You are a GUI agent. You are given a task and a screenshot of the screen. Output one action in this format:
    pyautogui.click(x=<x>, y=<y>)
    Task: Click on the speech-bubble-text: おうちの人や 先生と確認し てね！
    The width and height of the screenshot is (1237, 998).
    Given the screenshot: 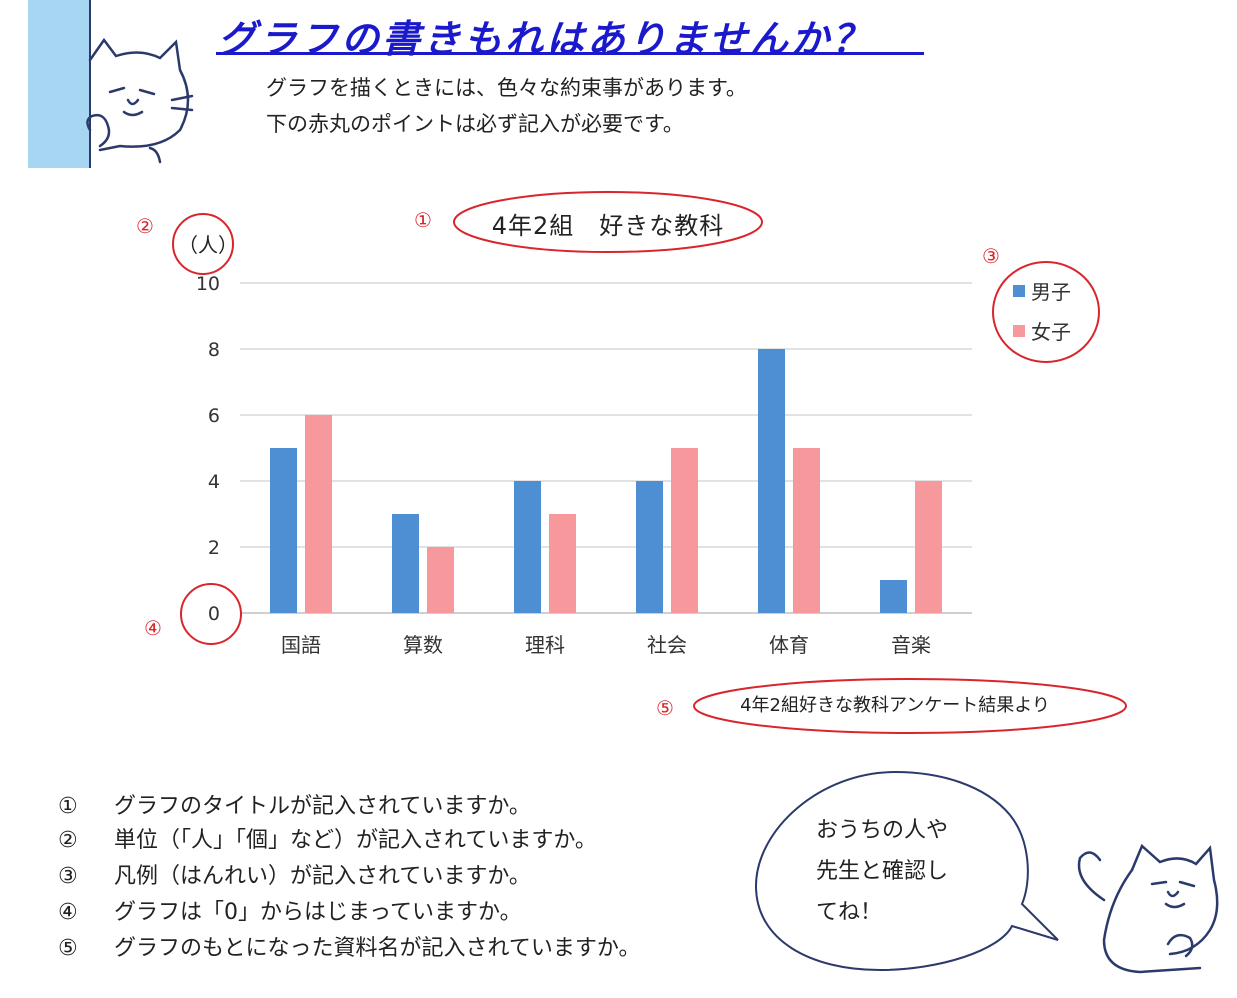 What is the action you would take?
    pyautogui.click(x=882, y=871)
    